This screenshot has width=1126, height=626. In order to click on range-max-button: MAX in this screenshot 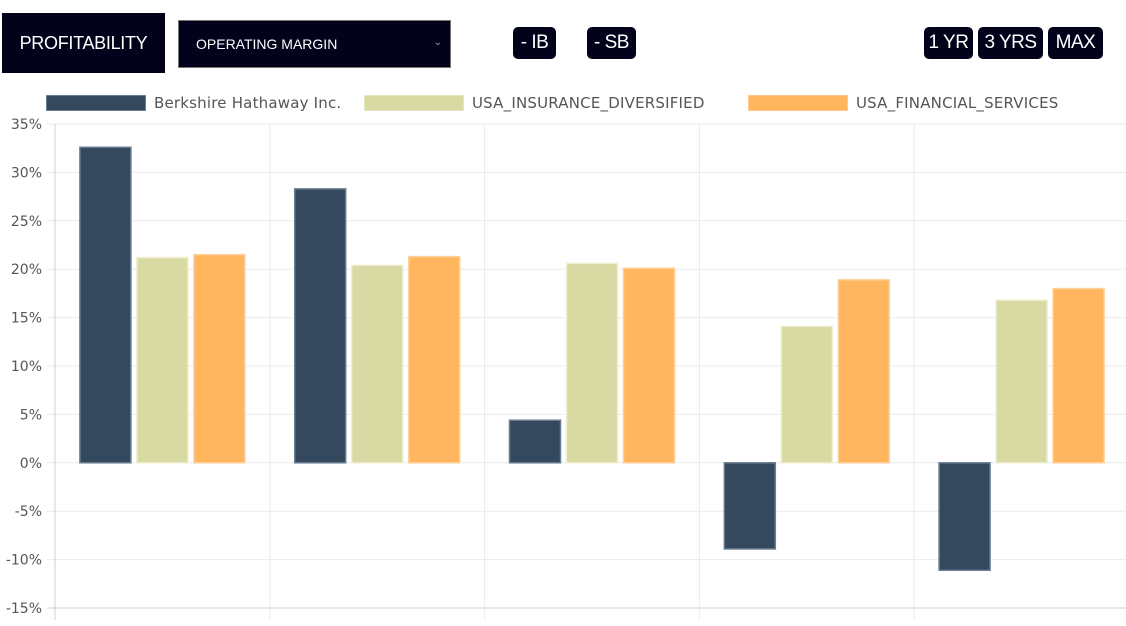, I will do `click(1075, 43)`.